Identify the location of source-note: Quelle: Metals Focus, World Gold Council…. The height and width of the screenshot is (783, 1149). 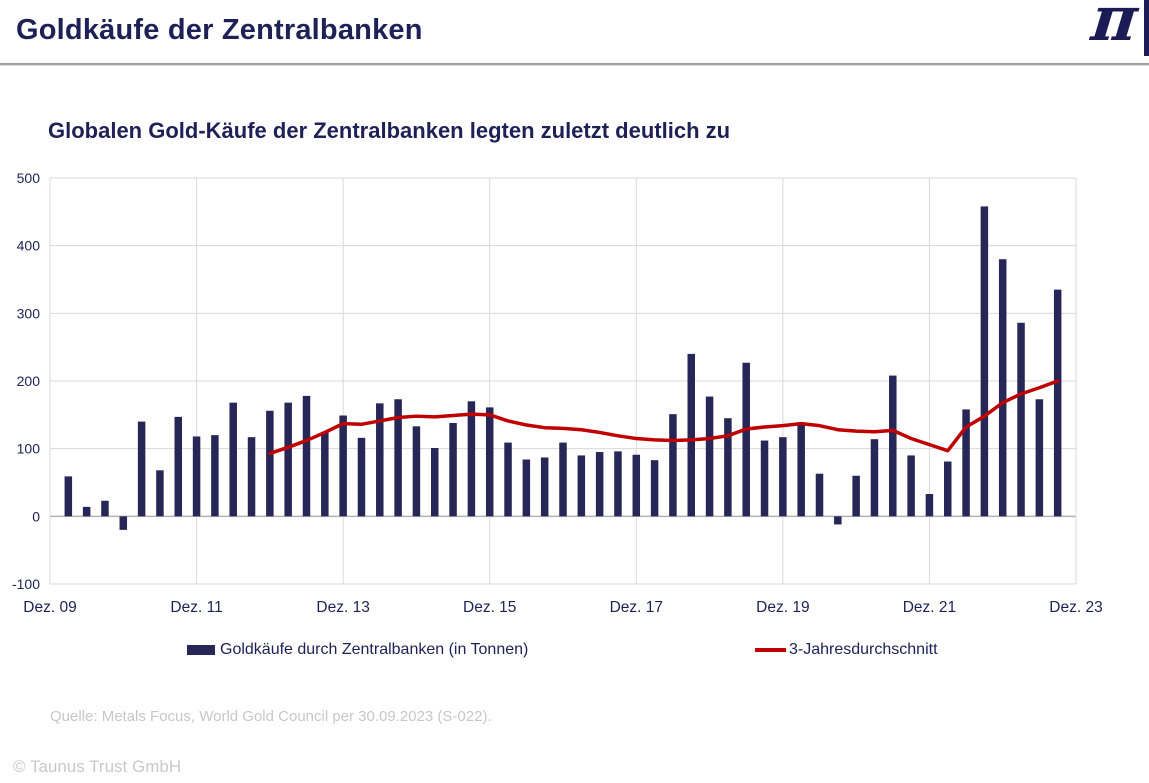
(271, 716).